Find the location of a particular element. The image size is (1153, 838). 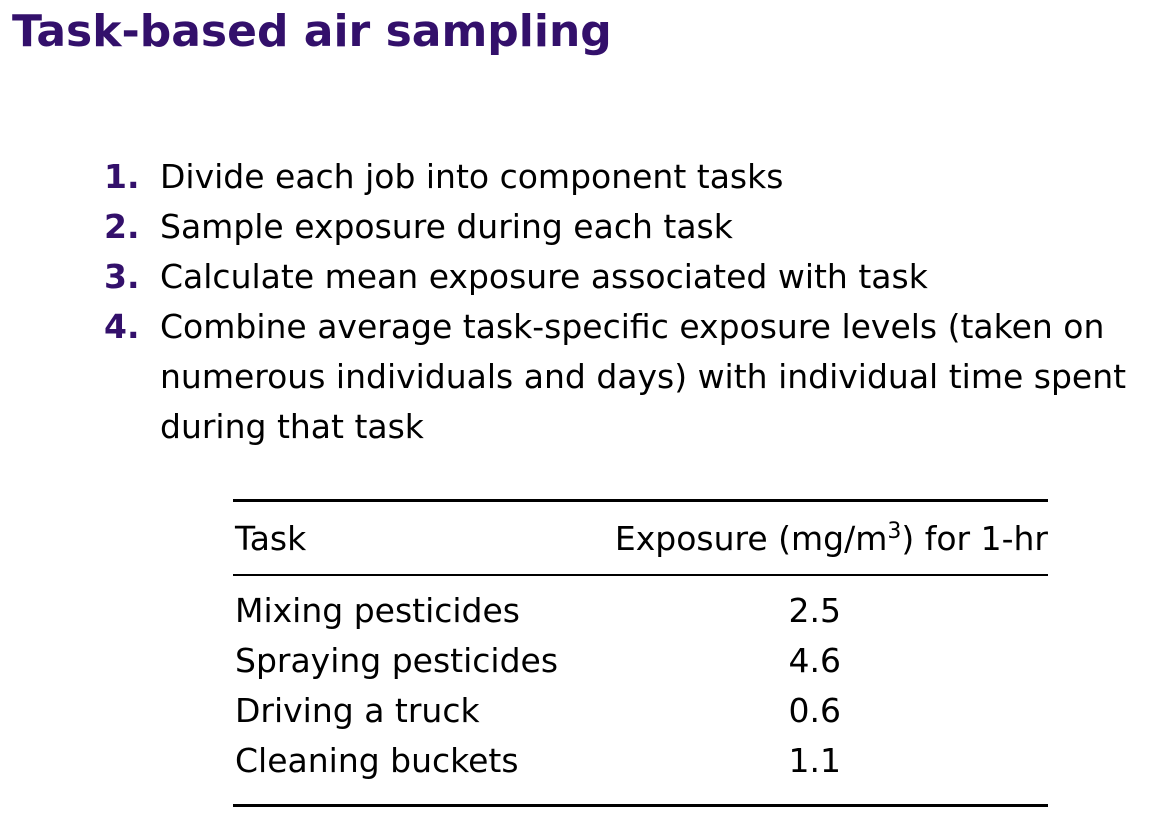

task-cell: Driving a truck is located at coordinates (357, 710).